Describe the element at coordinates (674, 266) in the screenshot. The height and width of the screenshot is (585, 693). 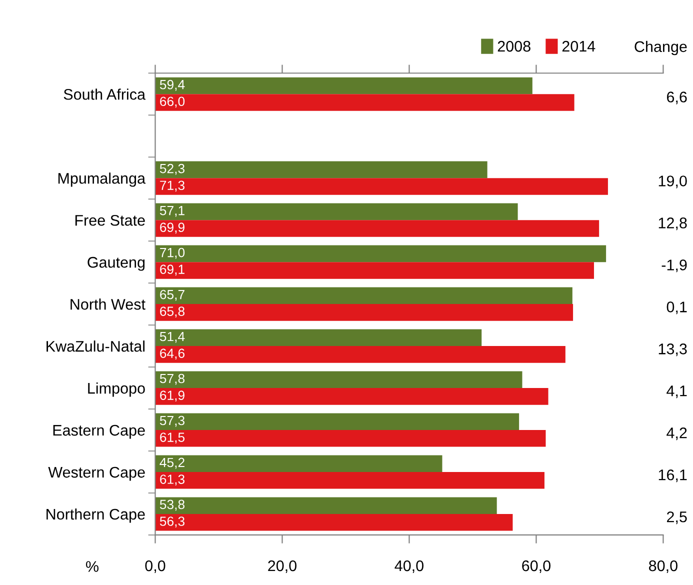
I see `annotation: -1,9` at that location.